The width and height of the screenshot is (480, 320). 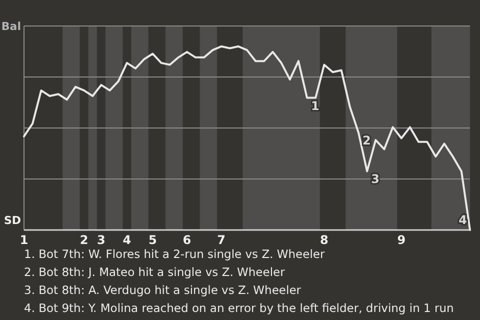 What do you see at coordinates (324, 240) in the screenshot?
I see `x-tick-label: 8` at bounding box center [324, 240].